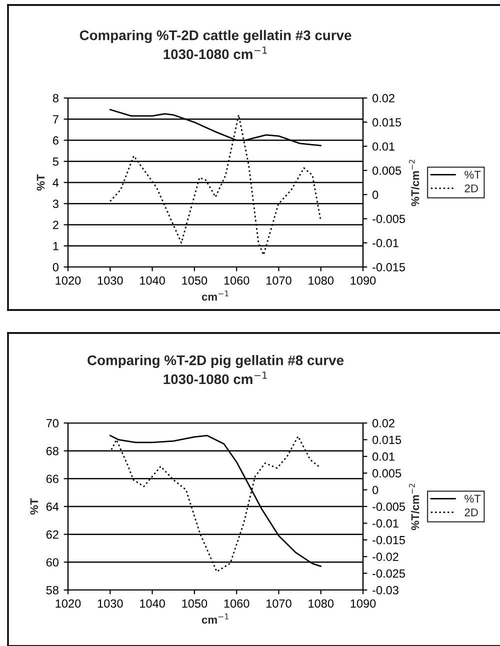  What do you see at coordinates (52, 506) in the screenshot?
I see `y-tick-label: 64` at bounding box center [52, 506].